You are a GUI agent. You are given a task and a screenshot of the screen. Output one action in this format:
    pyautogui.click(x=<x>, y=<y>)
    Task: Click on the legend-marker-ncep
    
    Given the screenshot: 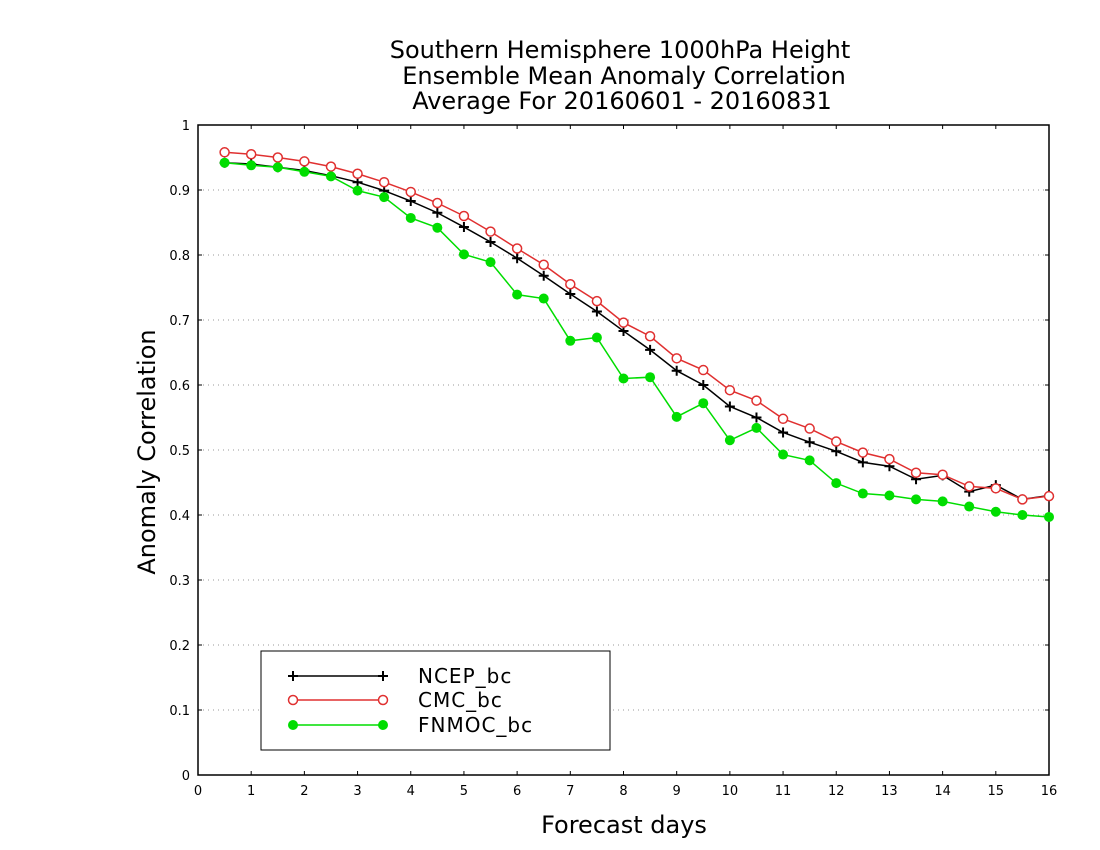 What is the action you would take?
    pyautogui.click(x=338, y=676)
    